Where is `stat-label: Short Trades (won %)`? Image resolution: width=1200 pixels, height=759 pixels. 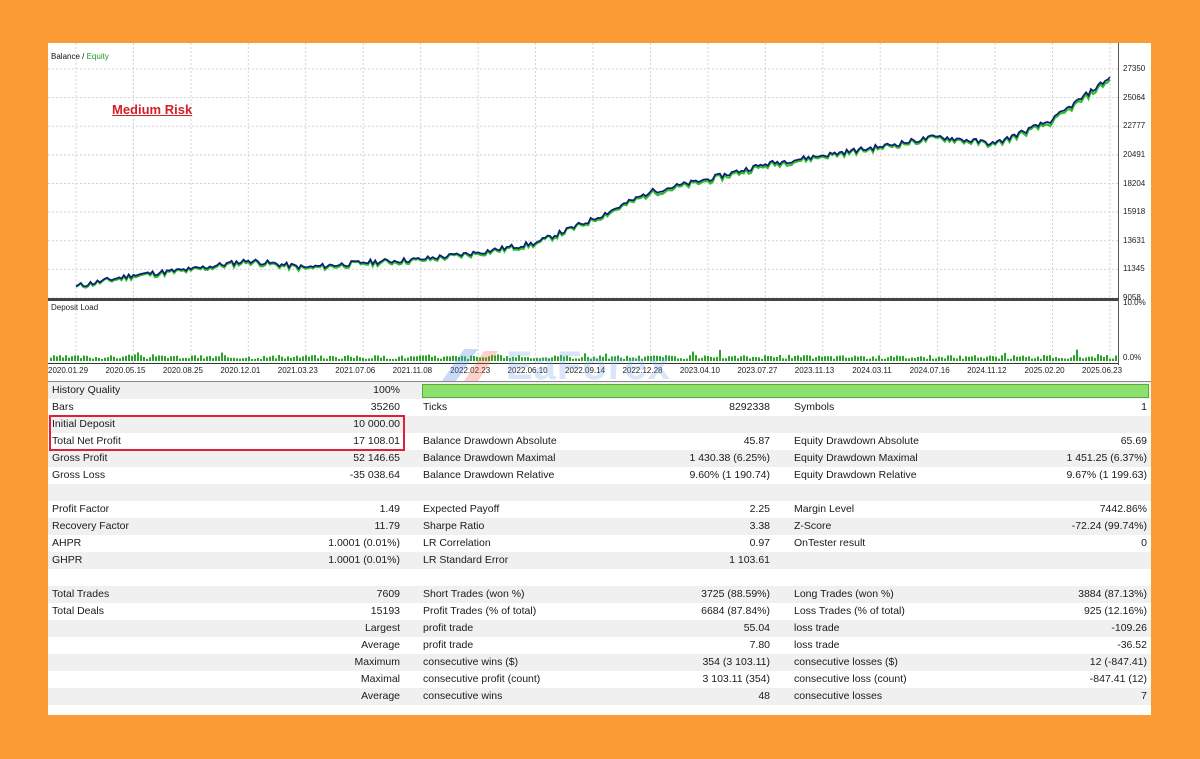 stat-label: Short Trades (won %) is located at coordinates (474, 594).